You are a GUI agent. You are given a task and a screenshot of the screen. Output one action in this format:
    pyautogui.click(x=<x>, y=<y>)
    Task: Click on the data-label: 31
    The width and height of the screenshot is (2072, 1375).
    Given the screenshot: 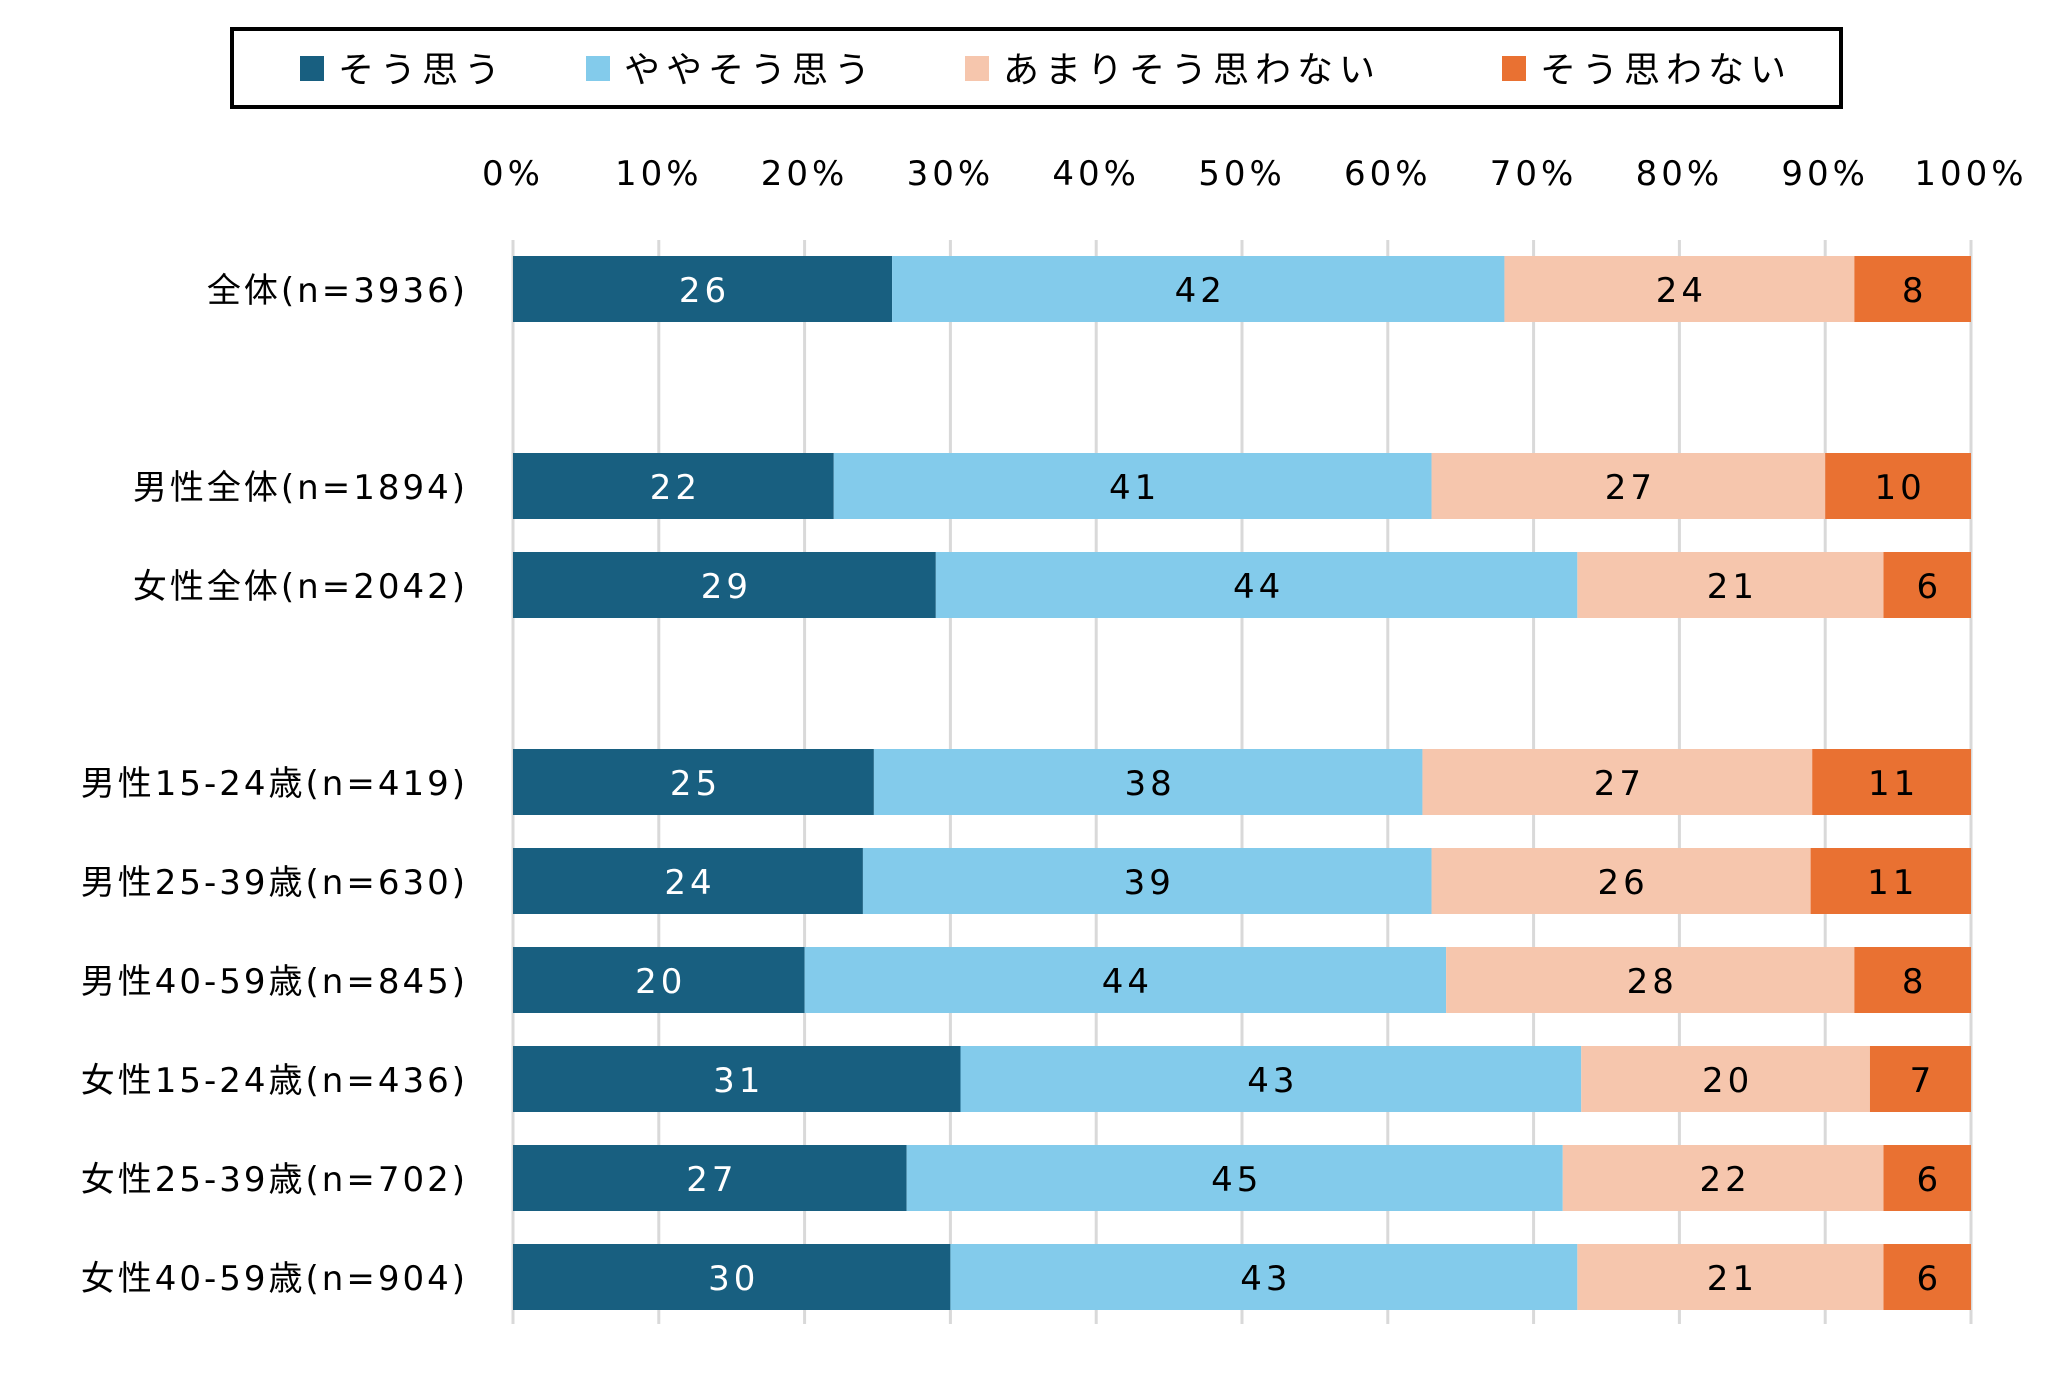 What is the action you would take?
    pyautogui.click(x=738, y=1081)
    